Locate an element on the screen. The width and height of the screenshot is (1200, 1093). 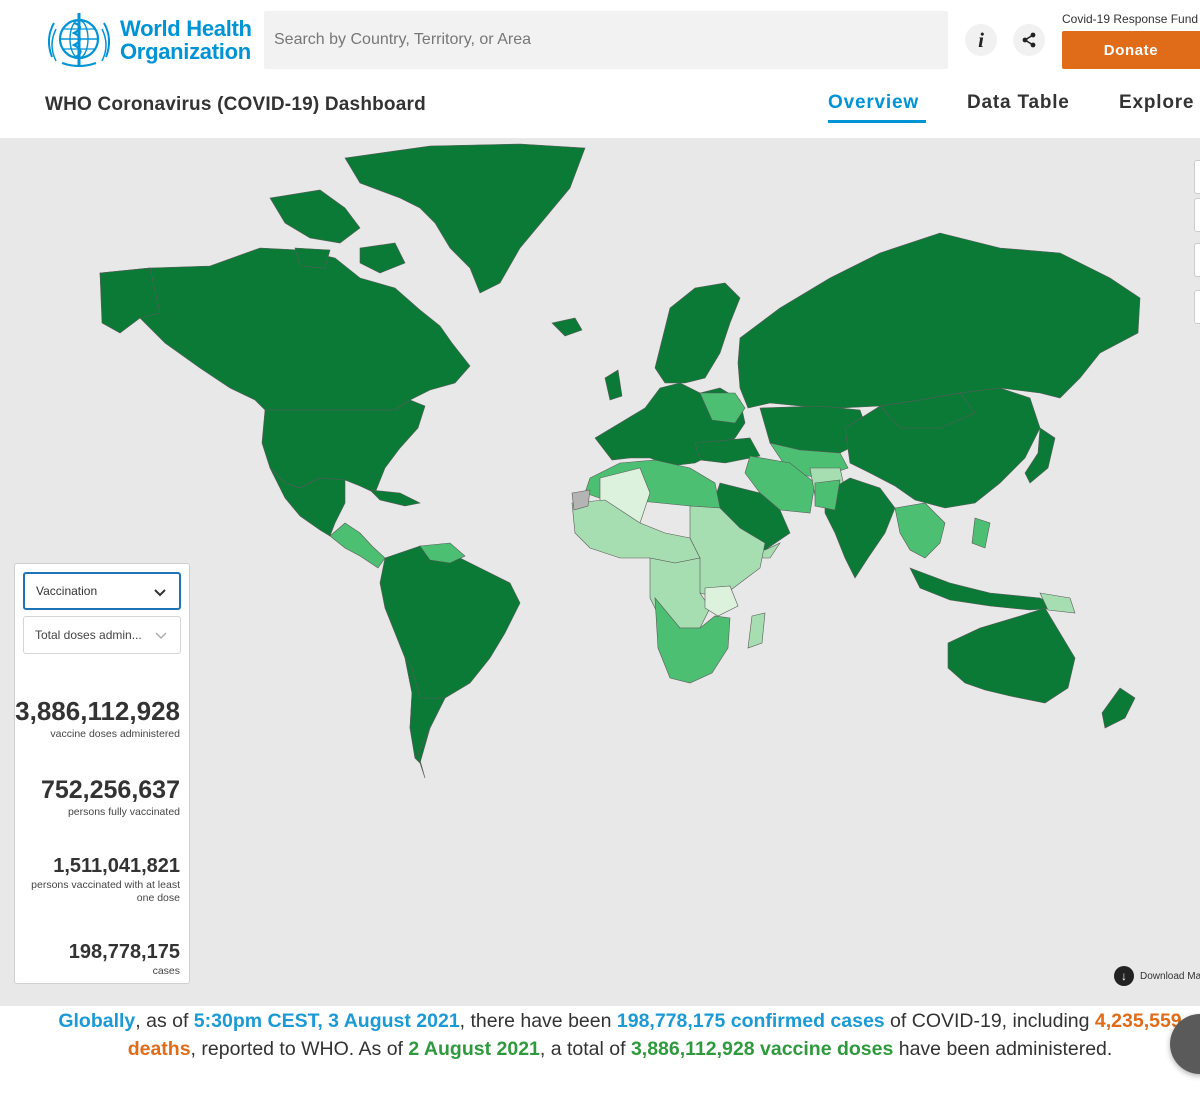
download-map-button: ↓ Download Ma is located at coordinates (1157, 976).